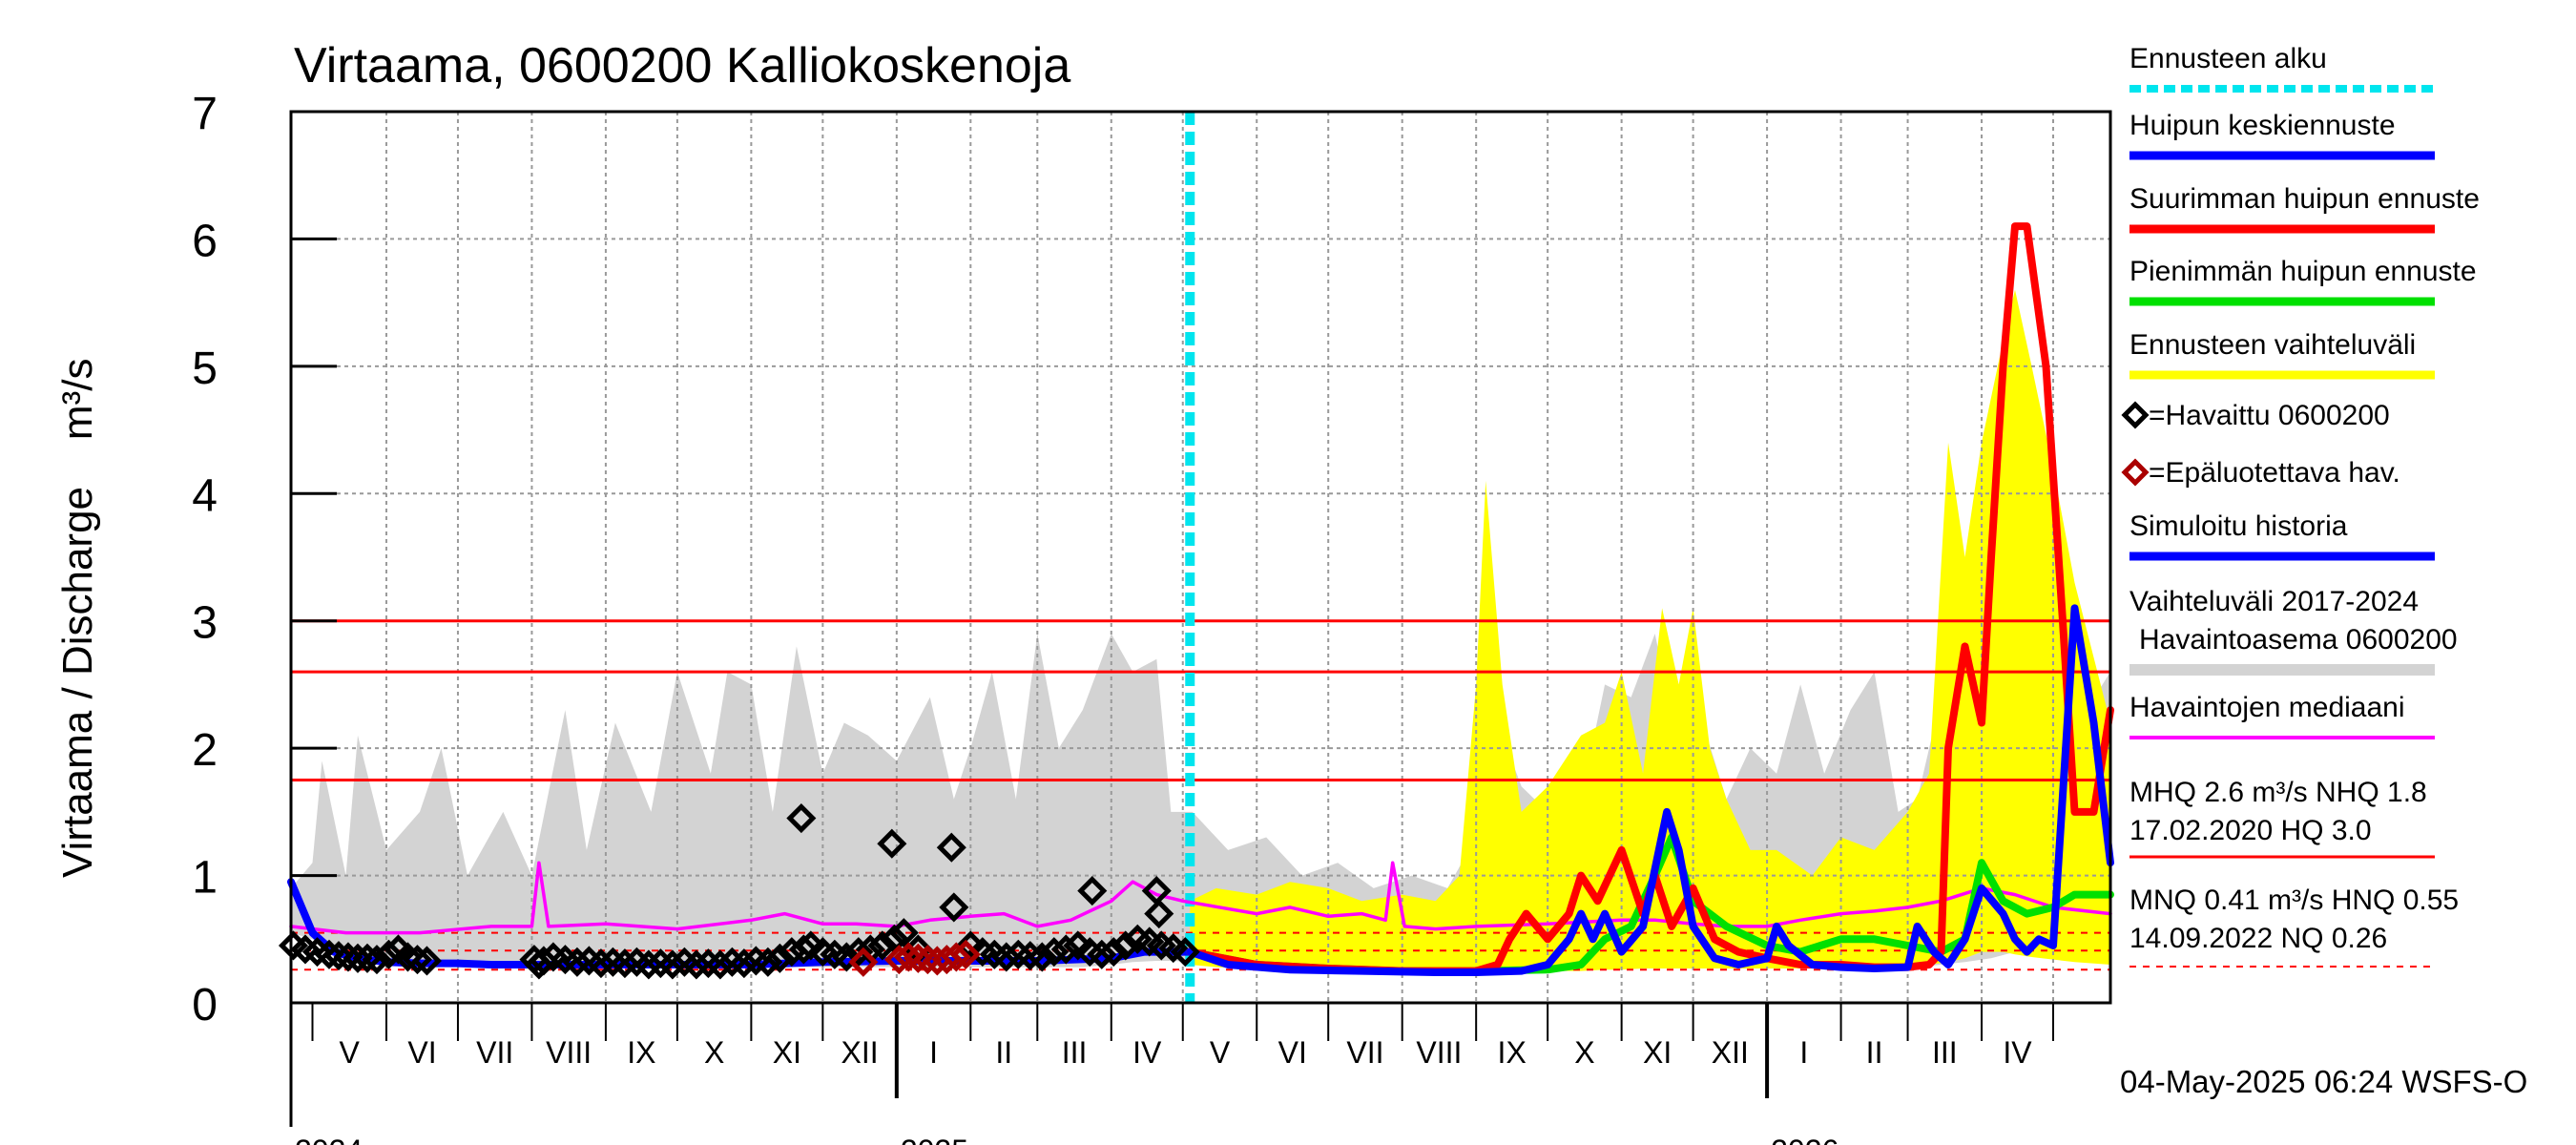 The image size is (2576, 1145). What do you see at coordinates (682, 66) in the screenshot?
I see `chart-title: Virtaama, 0600200 Kalliokoskenoja` at bounding box center [682, 66].